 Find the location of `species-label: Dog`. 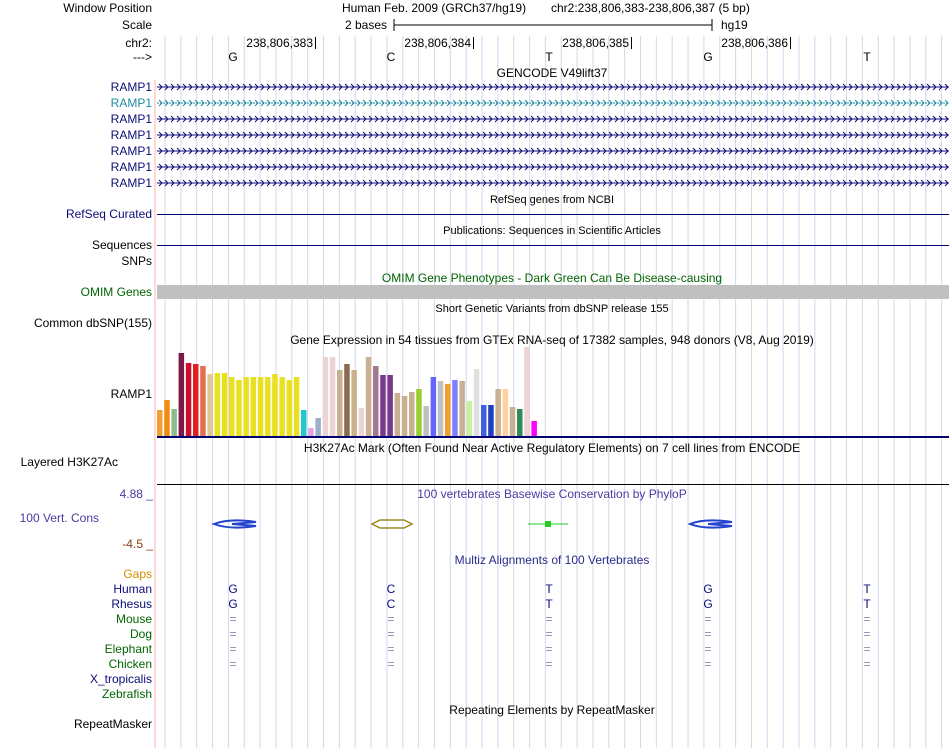

species-label: Dog is located at coordinates (140, 634).